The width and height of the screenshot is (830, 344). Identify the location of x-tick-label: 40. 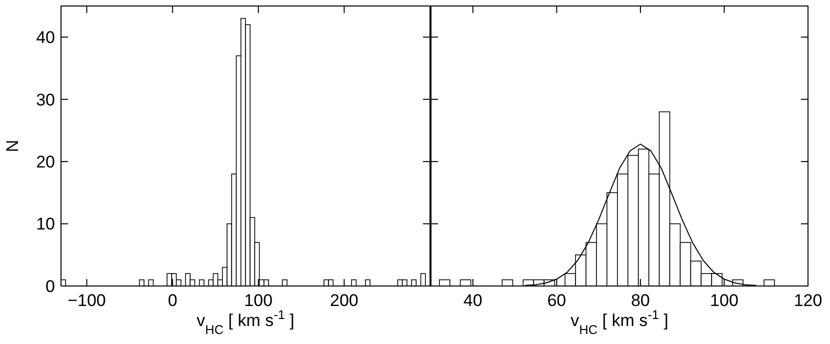
(472, 300).